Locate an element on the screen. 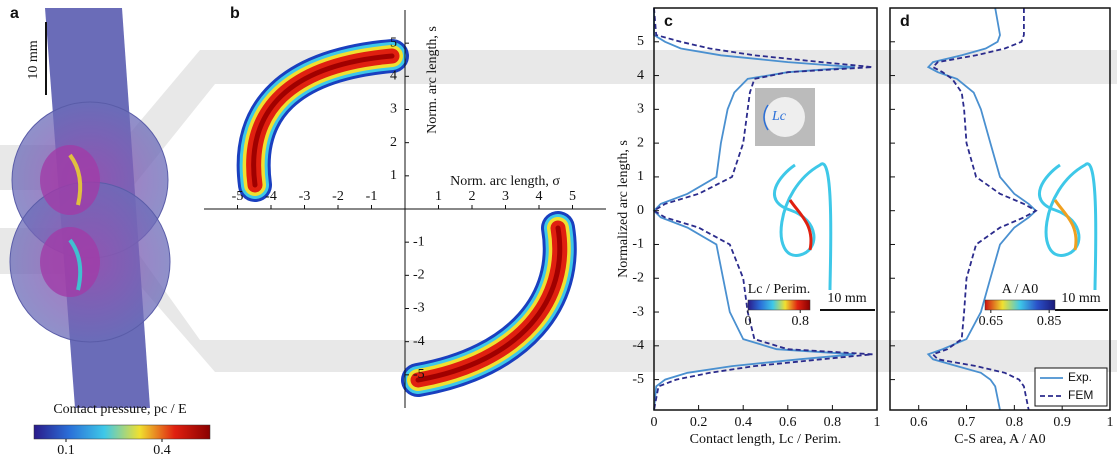  inset-c is located at coordinates (815, 199).